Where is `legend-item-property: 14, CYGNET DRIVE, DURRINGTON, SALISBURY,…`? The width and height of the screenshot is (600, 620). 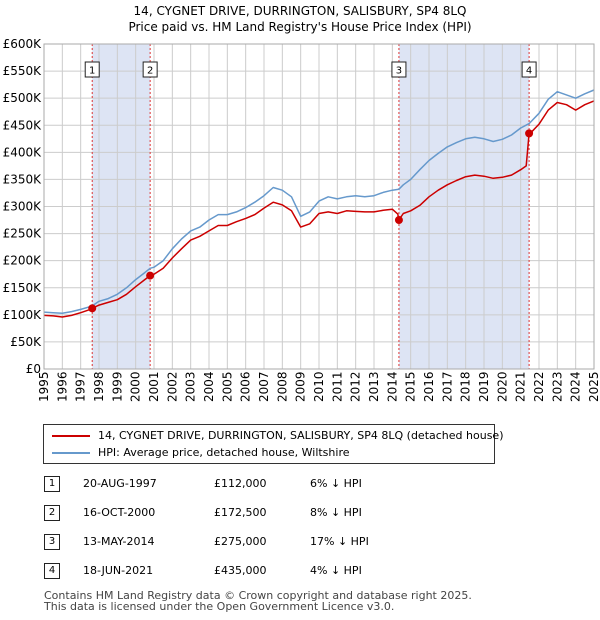 legend-item-property: 14, CYGNET DRIVE, DURRINGTON, SALISBURY,… is located at coordinates (278, 435).